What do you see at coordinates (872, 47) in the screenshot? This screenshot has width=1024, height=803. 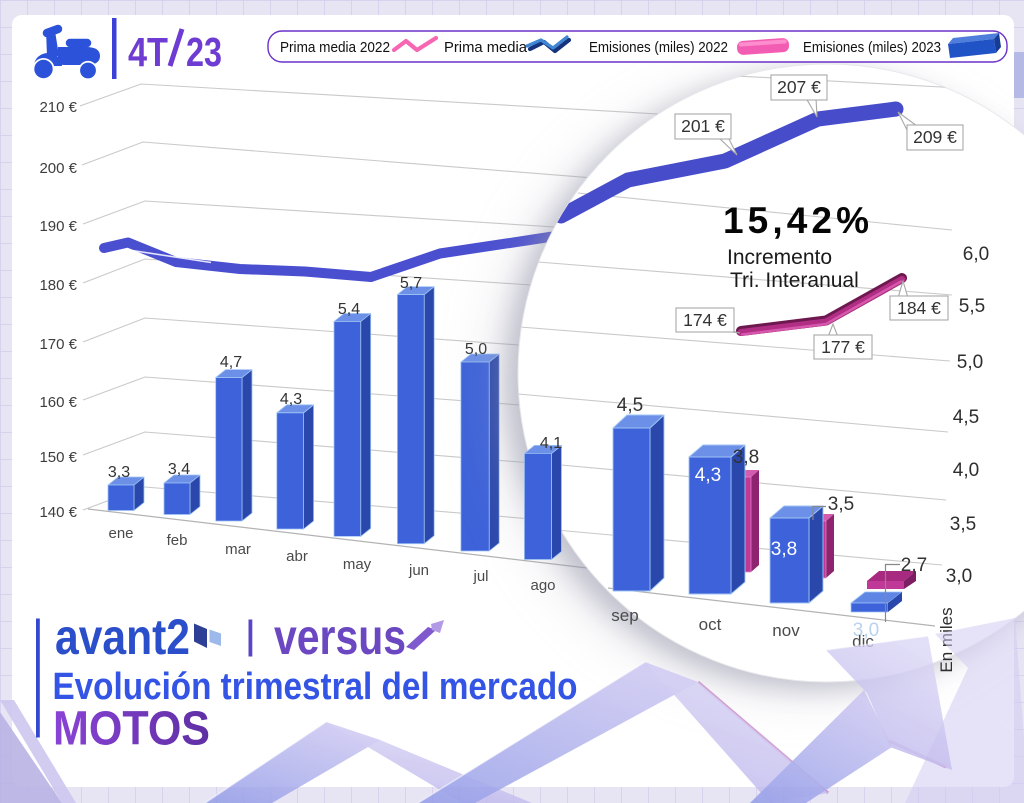 I see `svg-text: Emisiones (miles) 2023` at bounding box center [872, 47].